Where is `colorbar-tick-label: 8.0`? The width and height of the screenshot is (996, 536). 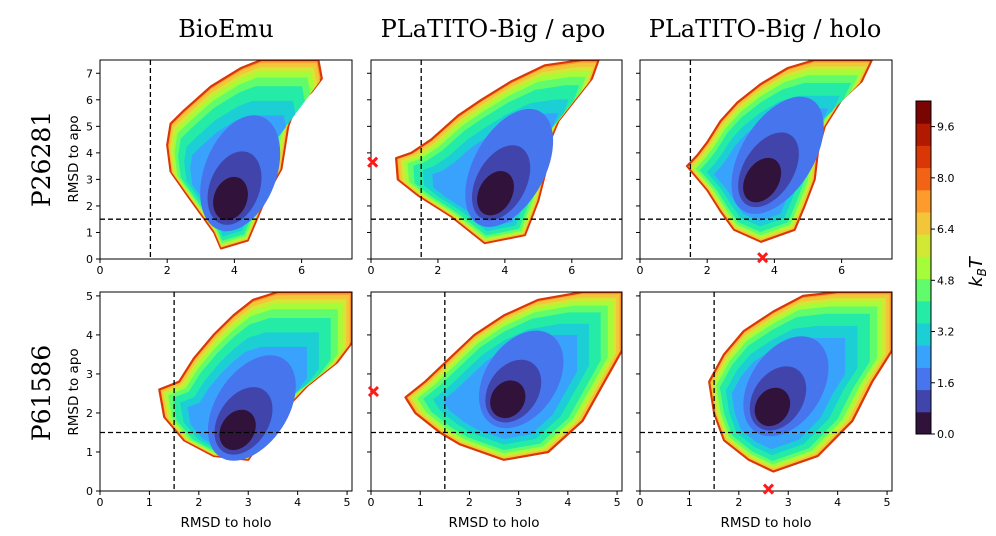
colorbar-tick-label: 8.0 is located at coordinates (946, 178).